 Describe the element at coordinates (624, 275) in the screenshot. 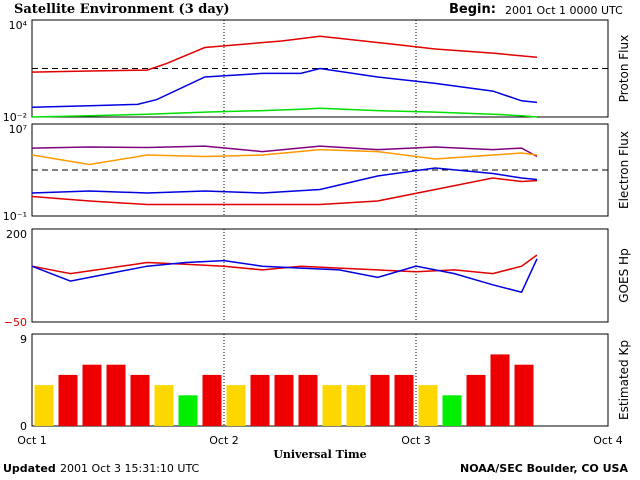

I see `y-axis-label: GOES Hp` at that location.